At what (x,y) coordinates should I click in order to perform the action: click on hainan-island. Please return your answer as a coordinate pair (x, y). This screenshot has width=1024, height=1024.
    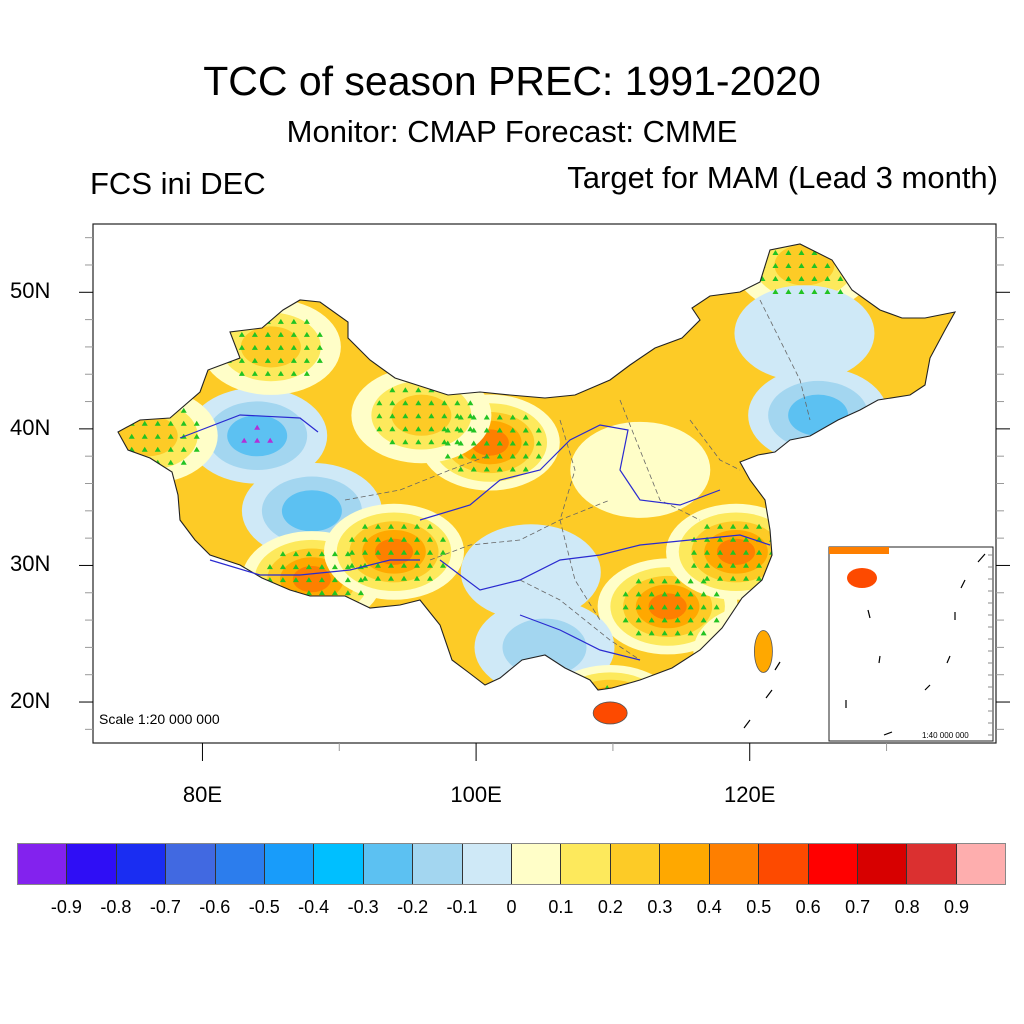
    Looking at the image, I should click on (610, 713).